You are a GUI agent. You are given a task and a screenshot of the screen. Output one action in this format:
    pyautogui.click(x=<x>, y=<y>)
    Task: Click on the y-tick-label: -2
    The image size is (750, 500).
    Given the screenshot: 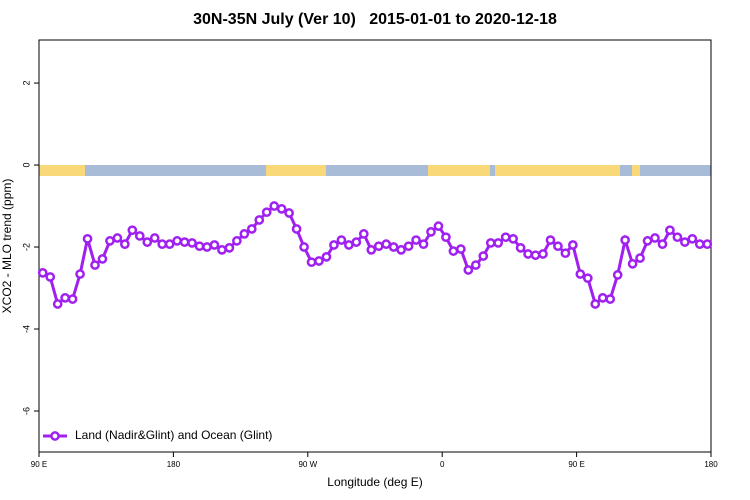 What is the action you would take?
    pyautogui.click(x=26, y=247)
    